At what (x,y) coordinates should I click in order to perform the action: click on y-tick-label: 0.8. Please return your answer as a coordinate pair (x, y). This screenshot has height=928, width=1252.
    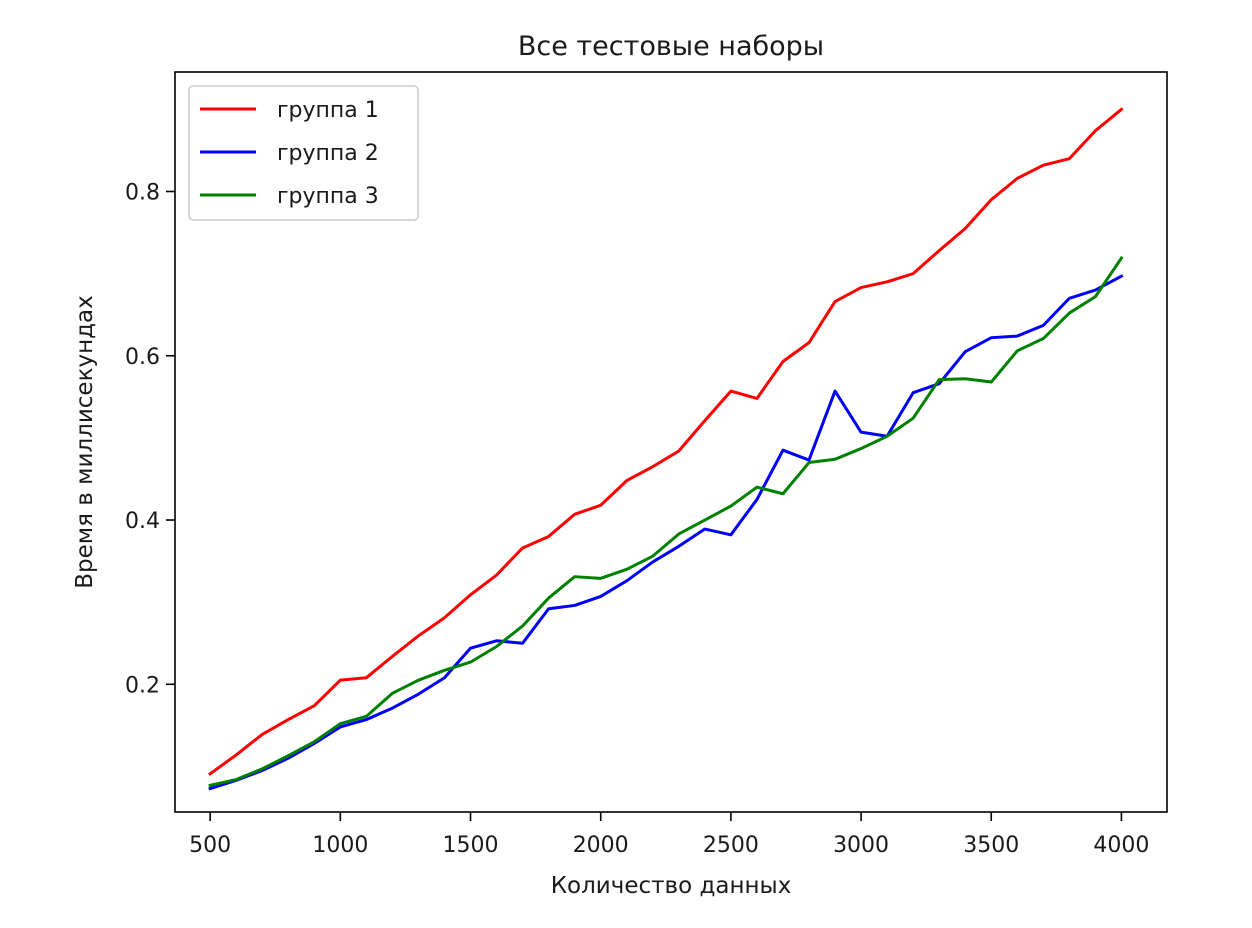
    Looking at the image, I should click on (142, 193).